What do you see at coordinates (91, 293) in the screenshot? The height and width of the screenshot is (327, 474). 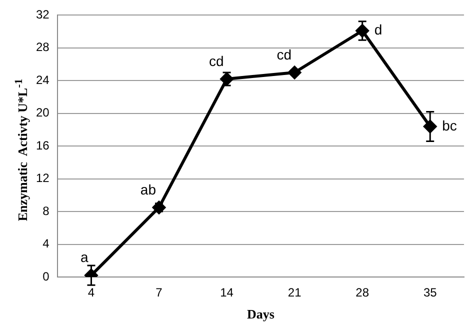 I see `x-tick-label: 4` at bounding box center [91, 293].